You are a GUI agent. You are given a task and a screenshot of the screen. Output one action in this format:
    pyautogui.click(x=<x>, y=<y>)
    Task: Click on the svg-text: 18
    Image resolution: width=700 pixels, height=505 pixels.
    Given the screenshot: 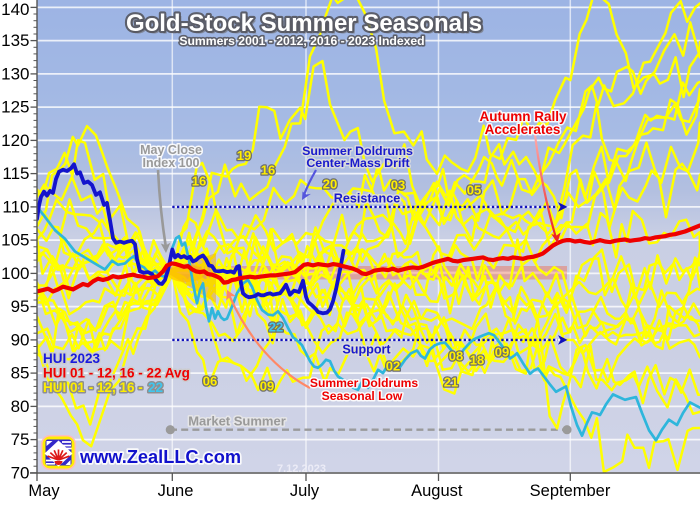 What is the action you would take?
    pyautogui.click(x=477, y=360)
    